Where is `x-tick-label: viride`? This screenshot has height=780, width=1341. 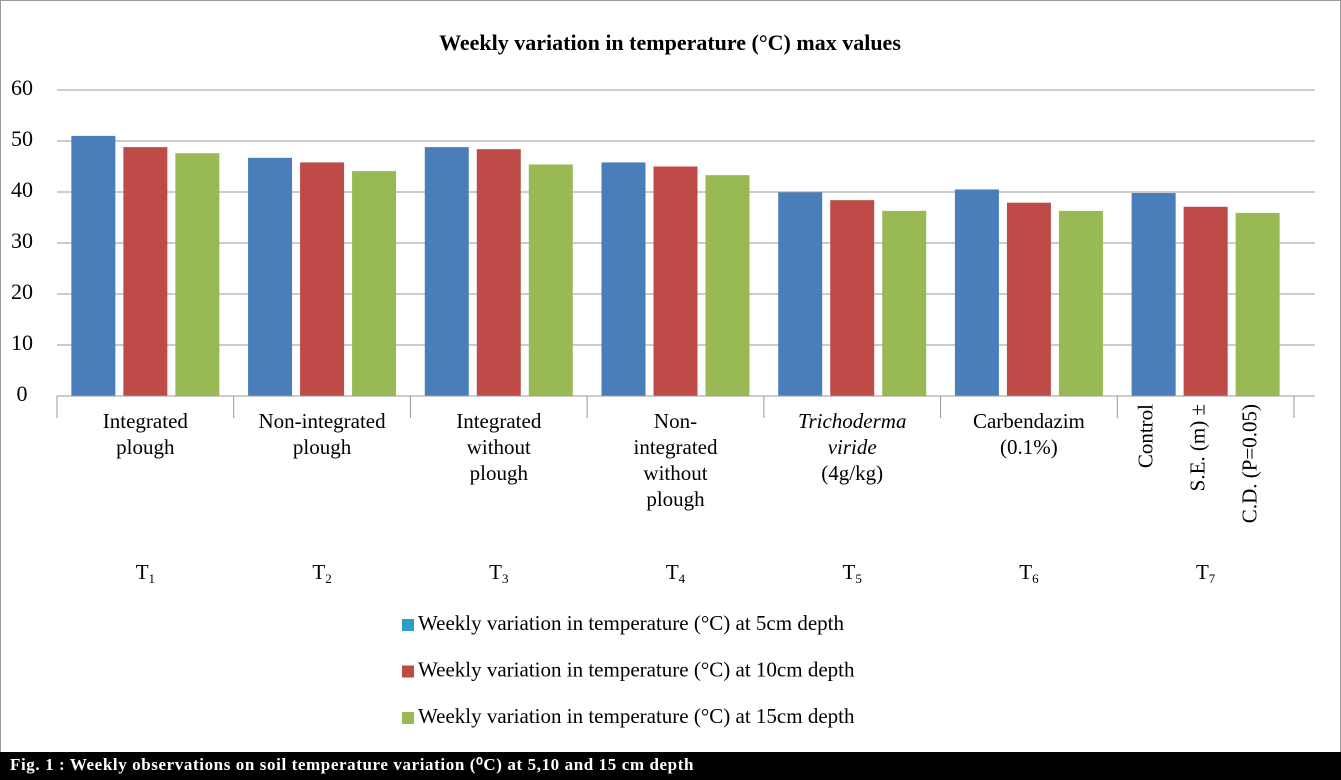 x-tick-label: viride is located at coordinates (852, 447).